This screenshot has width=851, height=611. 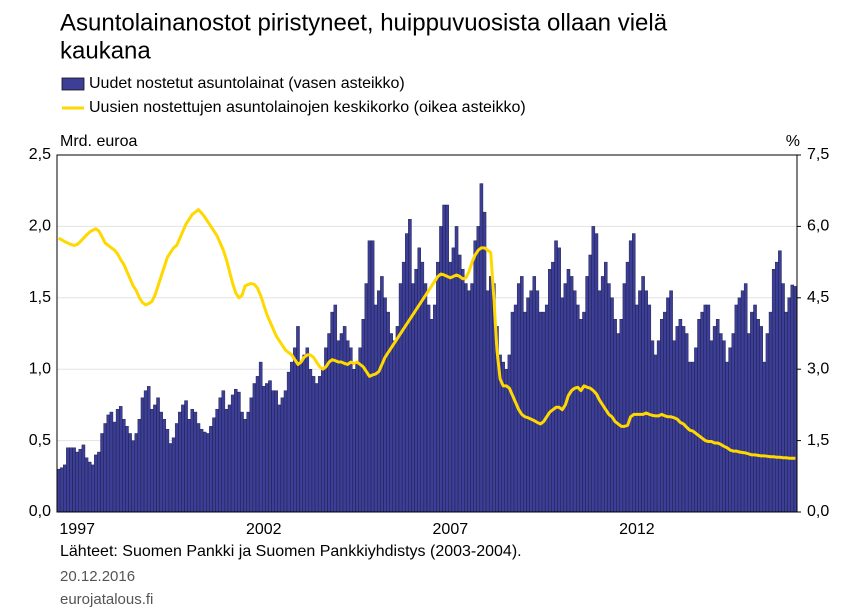 I want to click on y2-tick-label: 0,0, so click(x=818, y=511).